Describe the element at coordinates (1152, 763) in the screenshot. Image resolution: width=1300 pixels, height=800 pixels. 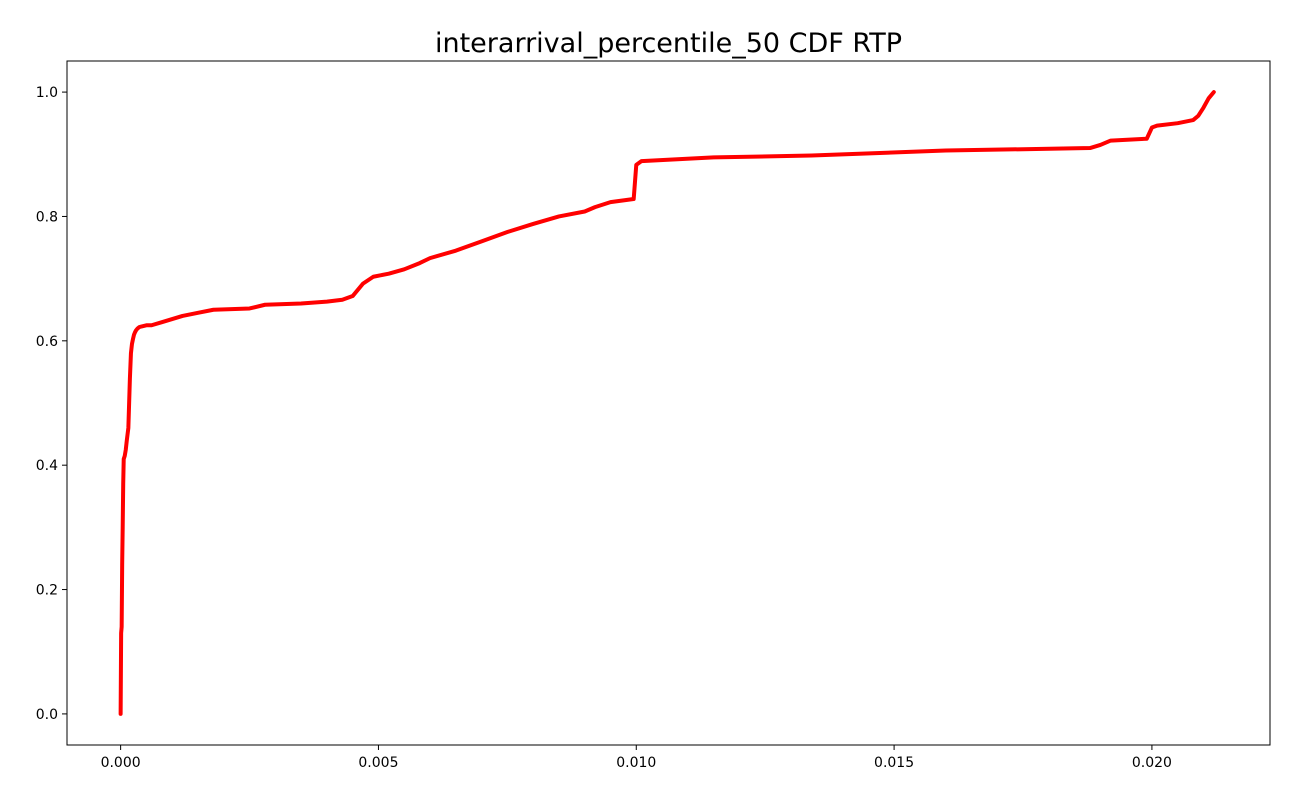
I see `x-tick-label: 0.020` at that location.